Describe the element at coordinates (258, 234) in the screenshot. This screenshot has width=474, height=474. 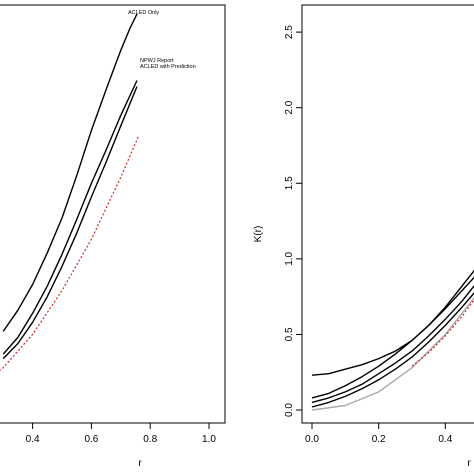
I see `right-y-axis-label: K(r)` at that location.